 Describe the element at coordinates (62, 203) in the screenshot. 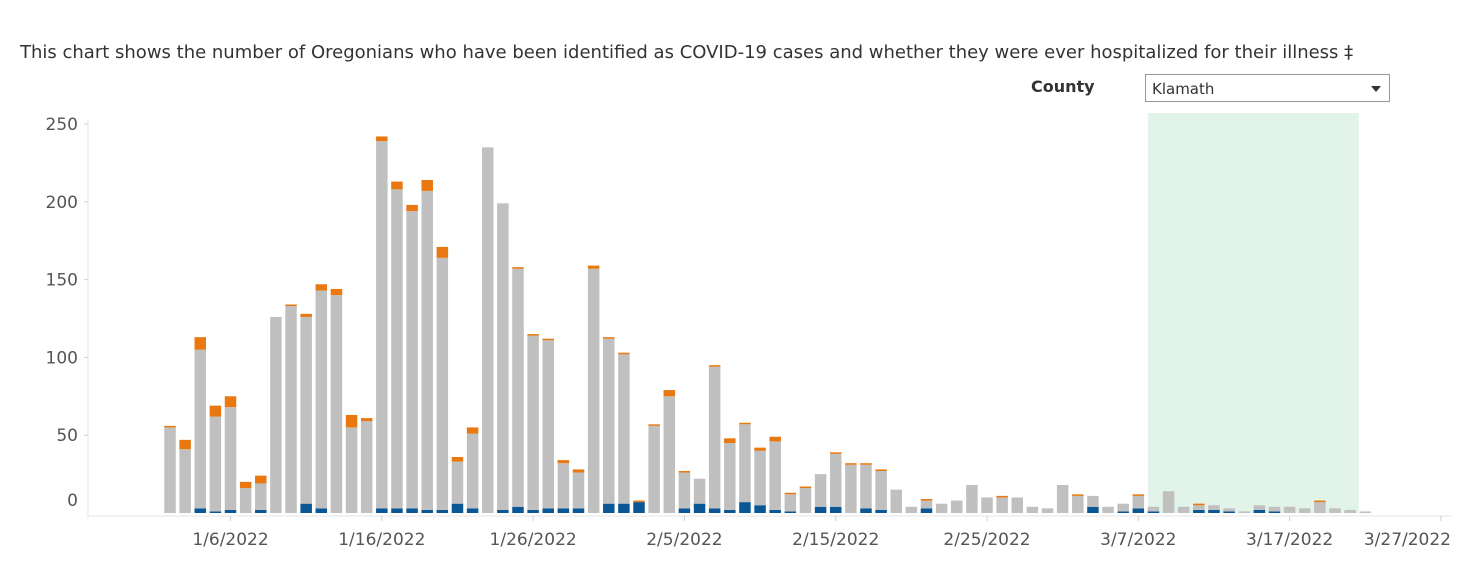

I see `y-tick-label: 200` at that location.